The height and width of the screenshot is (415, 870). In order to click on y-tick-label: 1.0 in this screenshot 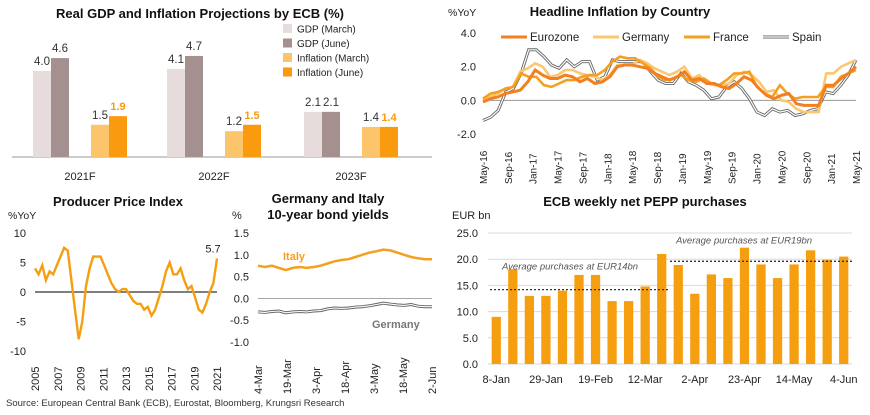, I will do `click(241, 256)`.